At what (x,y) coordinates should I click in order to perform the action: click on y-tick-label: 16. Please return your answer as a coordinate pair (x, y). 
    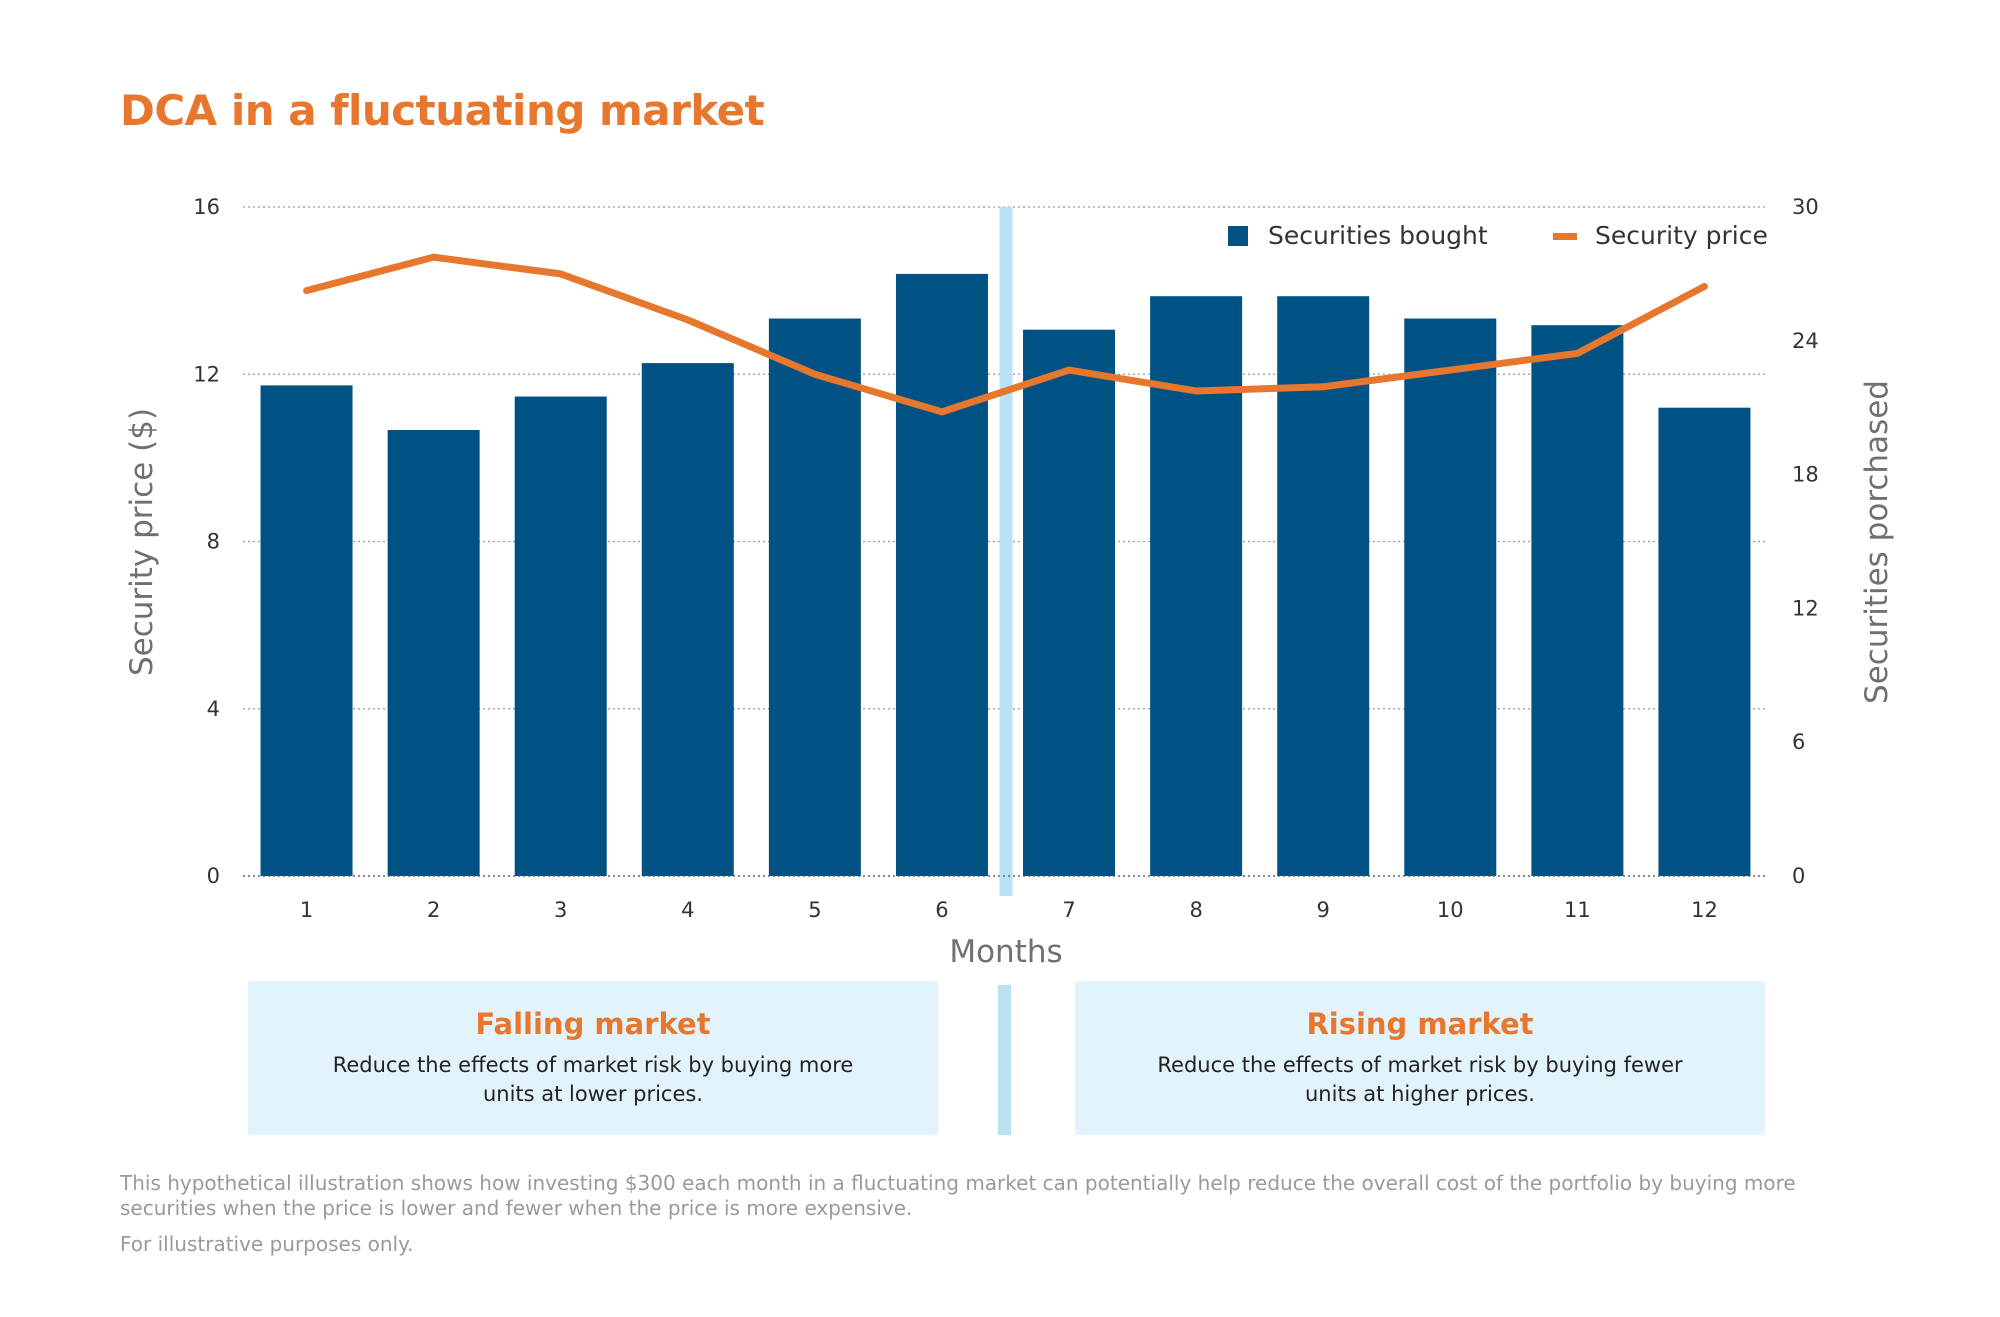
    Looking at the image, I should click on (206, 207).